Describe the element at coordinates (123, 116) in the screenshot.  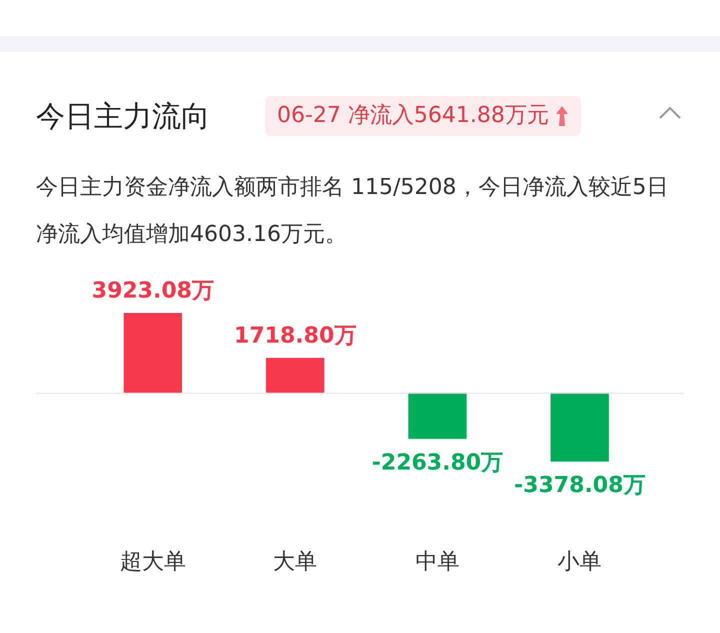
I see `chart-title: 今日主力流向` at that location.